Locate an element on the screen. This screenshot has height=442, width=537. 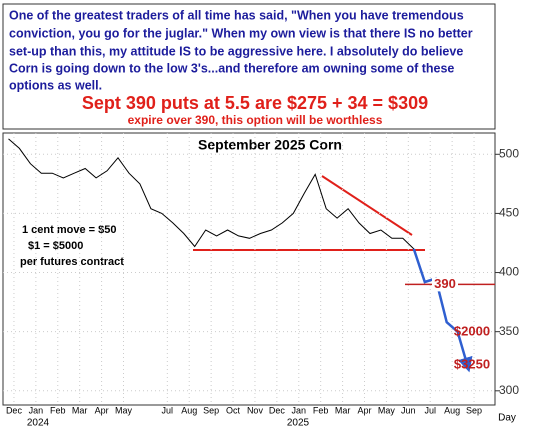
y-tick-label: 400 is located at coordinates (509, 272).